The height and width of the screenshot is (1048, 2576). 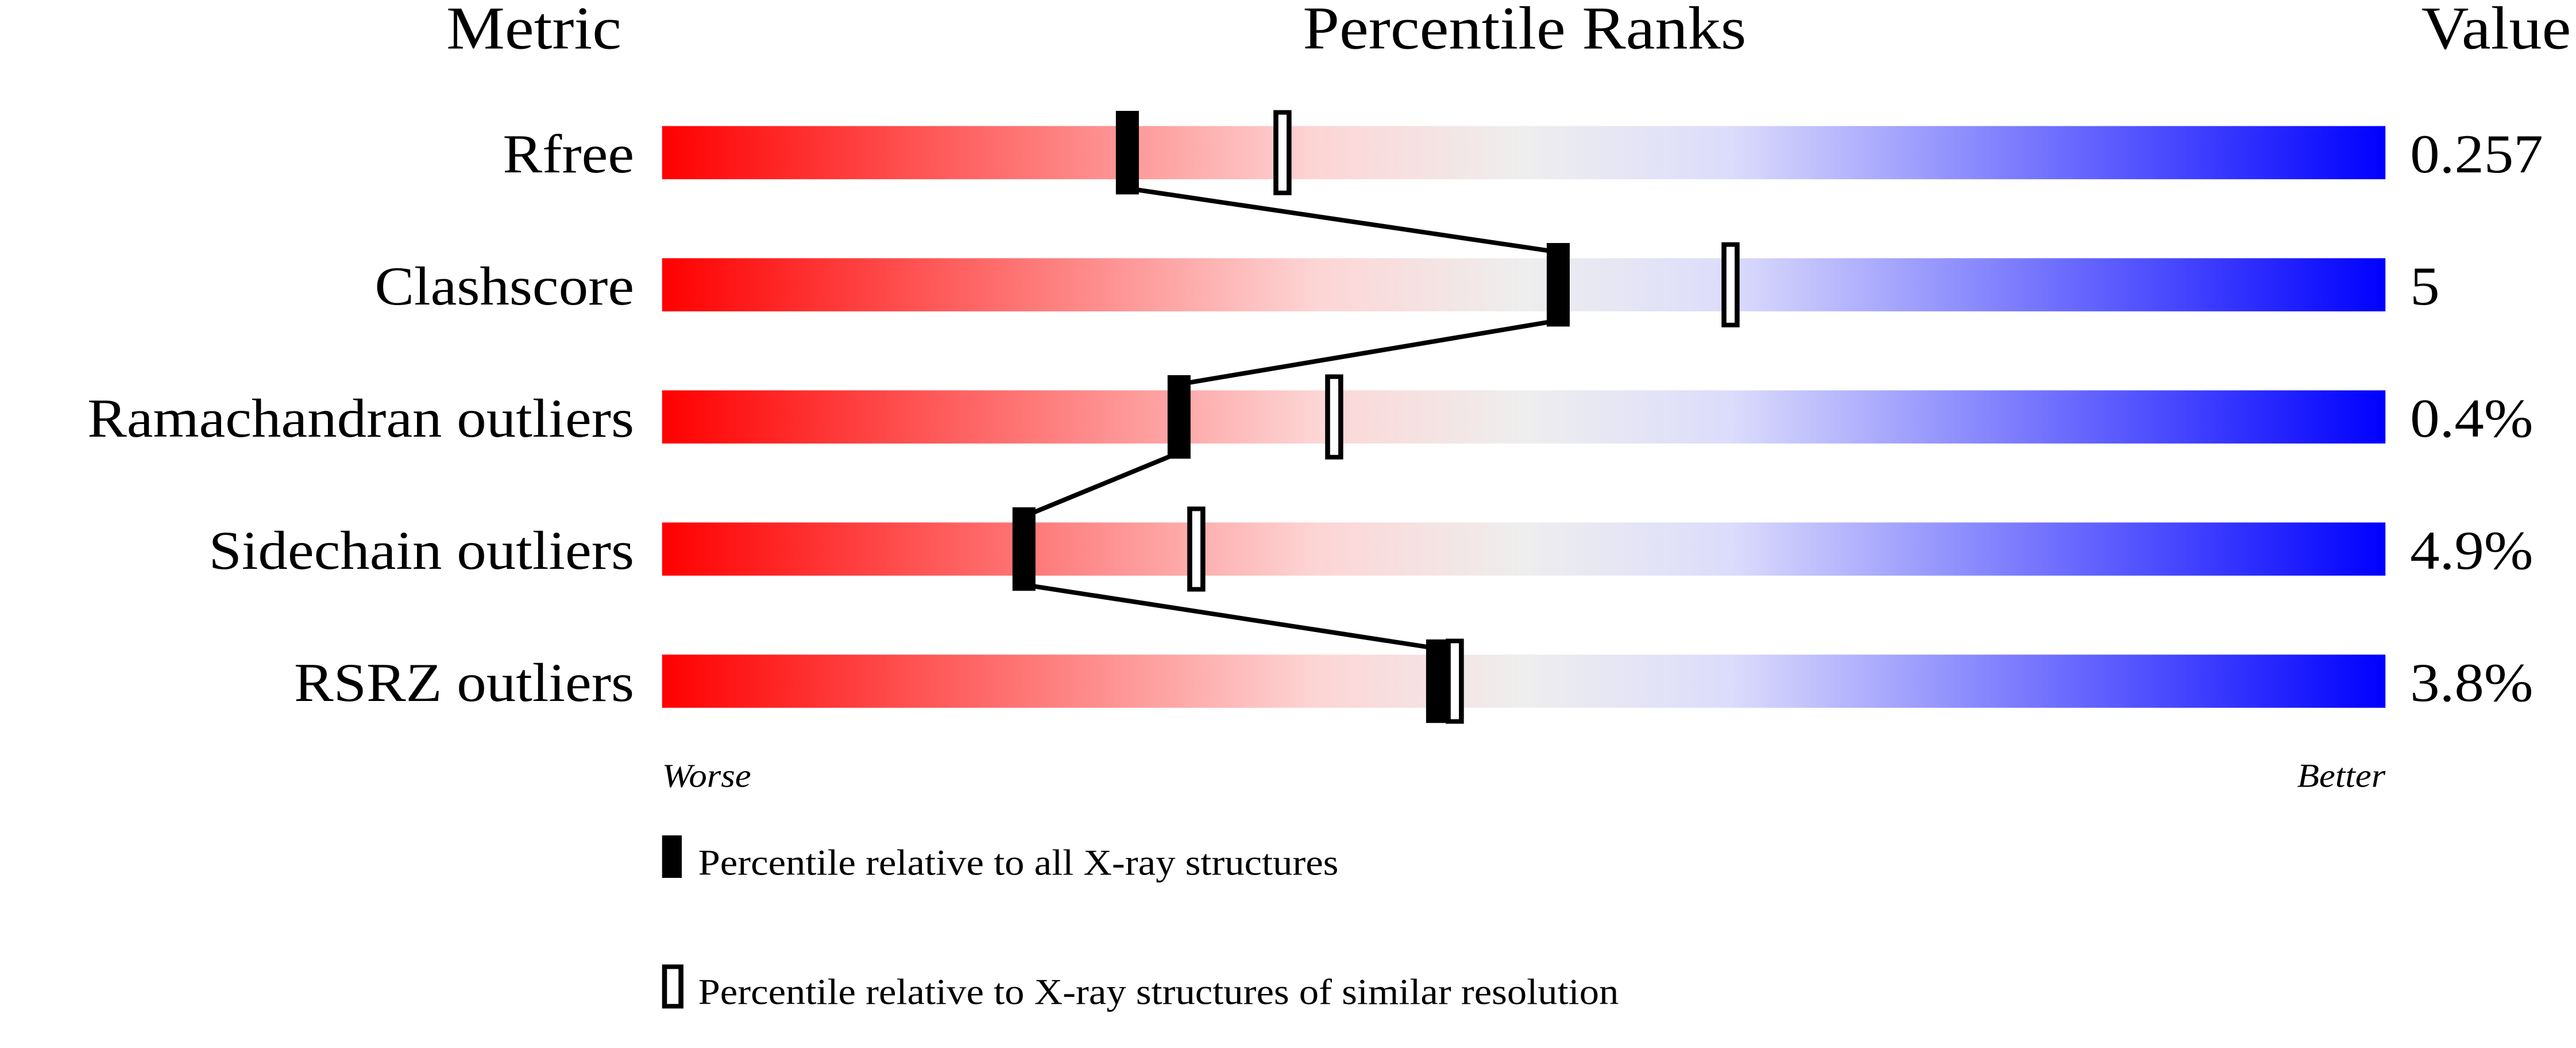 I want to click on metric-label: Clashscore, so click(x=504, y=287).